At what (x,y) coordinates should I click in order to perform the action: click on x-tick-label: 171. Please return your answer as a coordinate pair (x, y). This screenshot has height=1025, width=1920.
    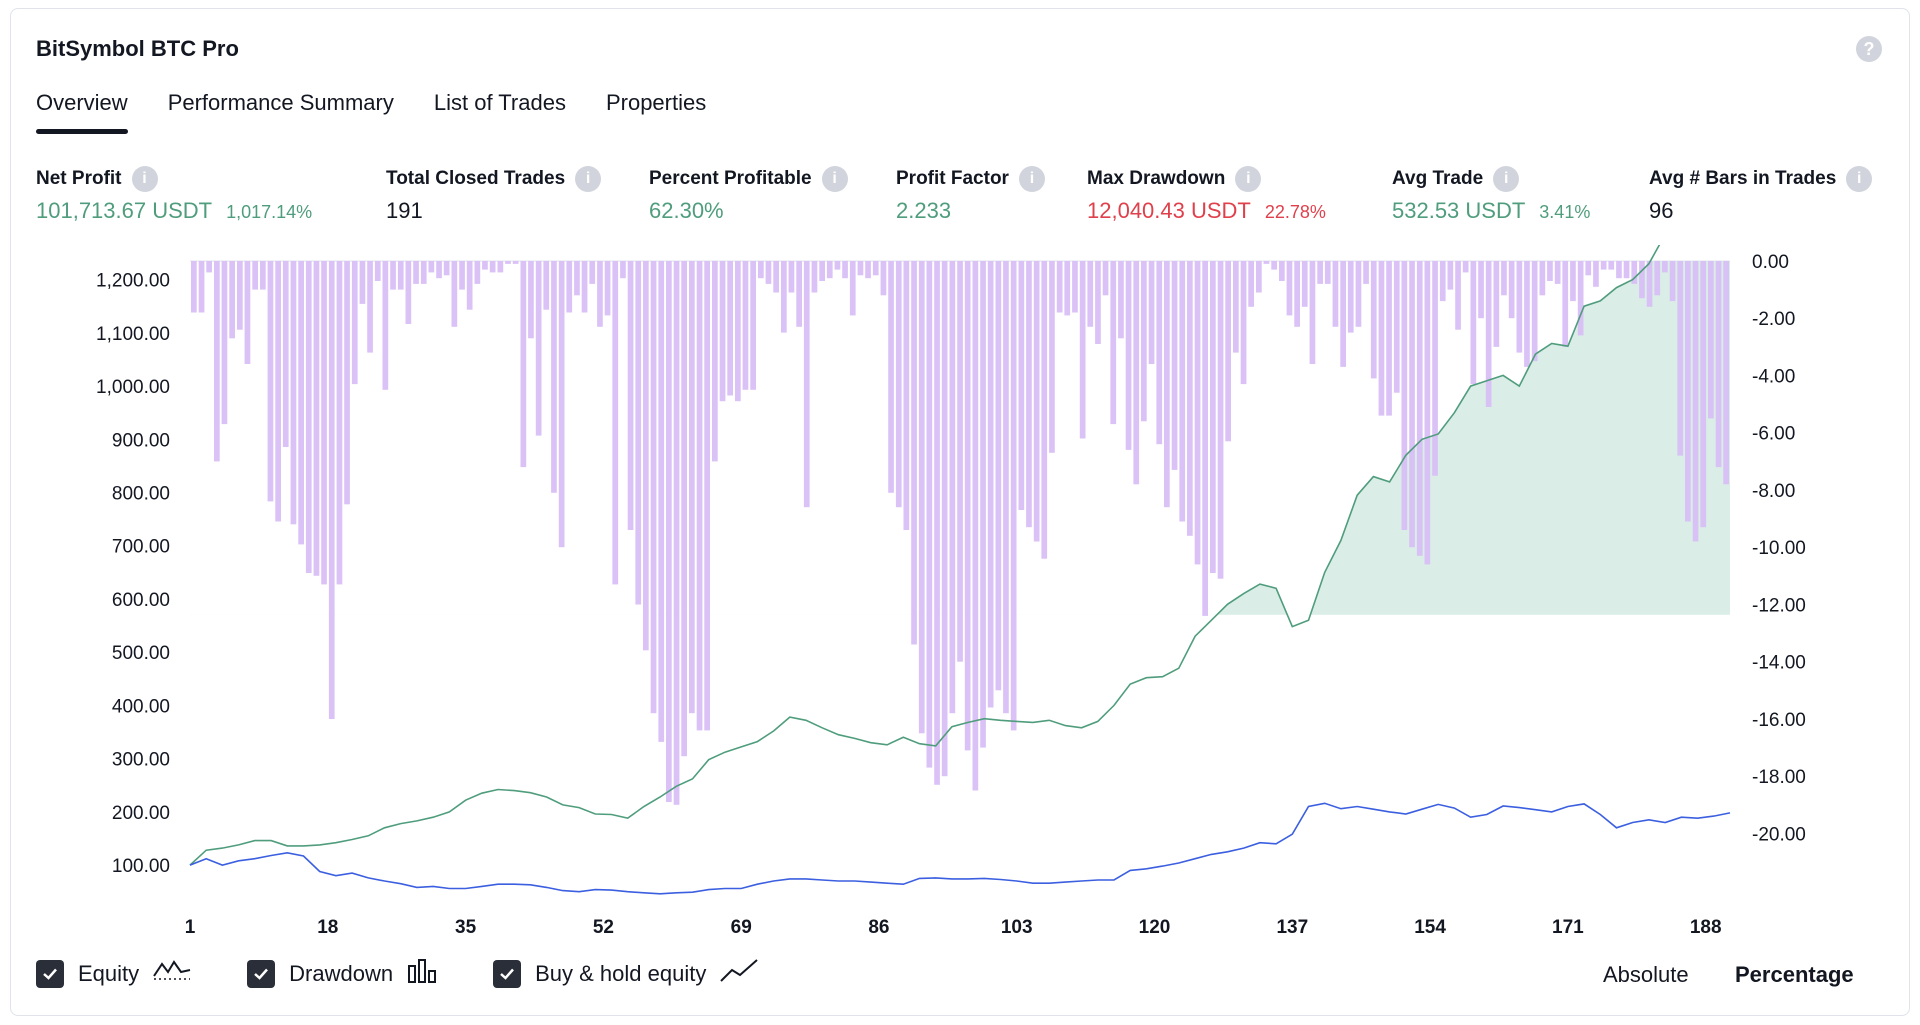
    Looking at the image, I should click on (1568, 927).